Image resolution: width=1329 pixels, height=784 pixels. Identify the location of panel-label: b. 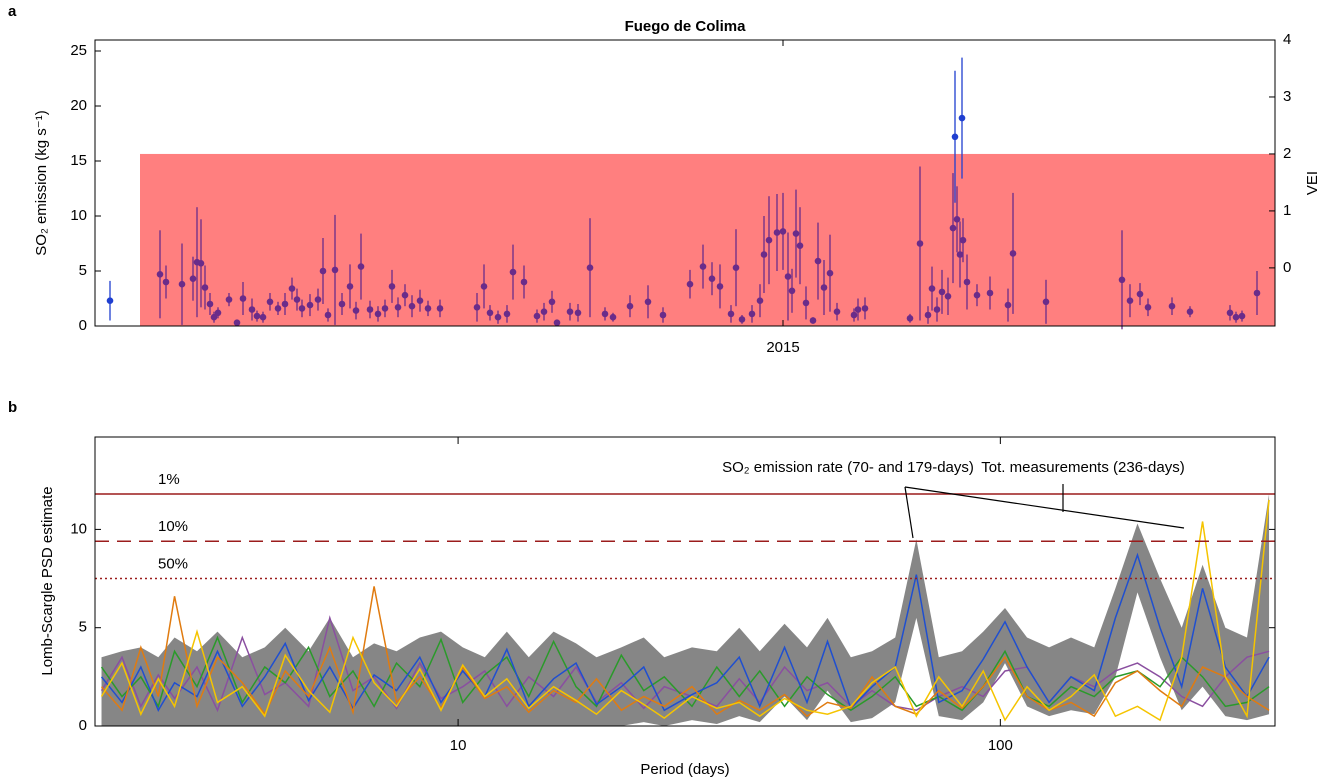
(12, 407).